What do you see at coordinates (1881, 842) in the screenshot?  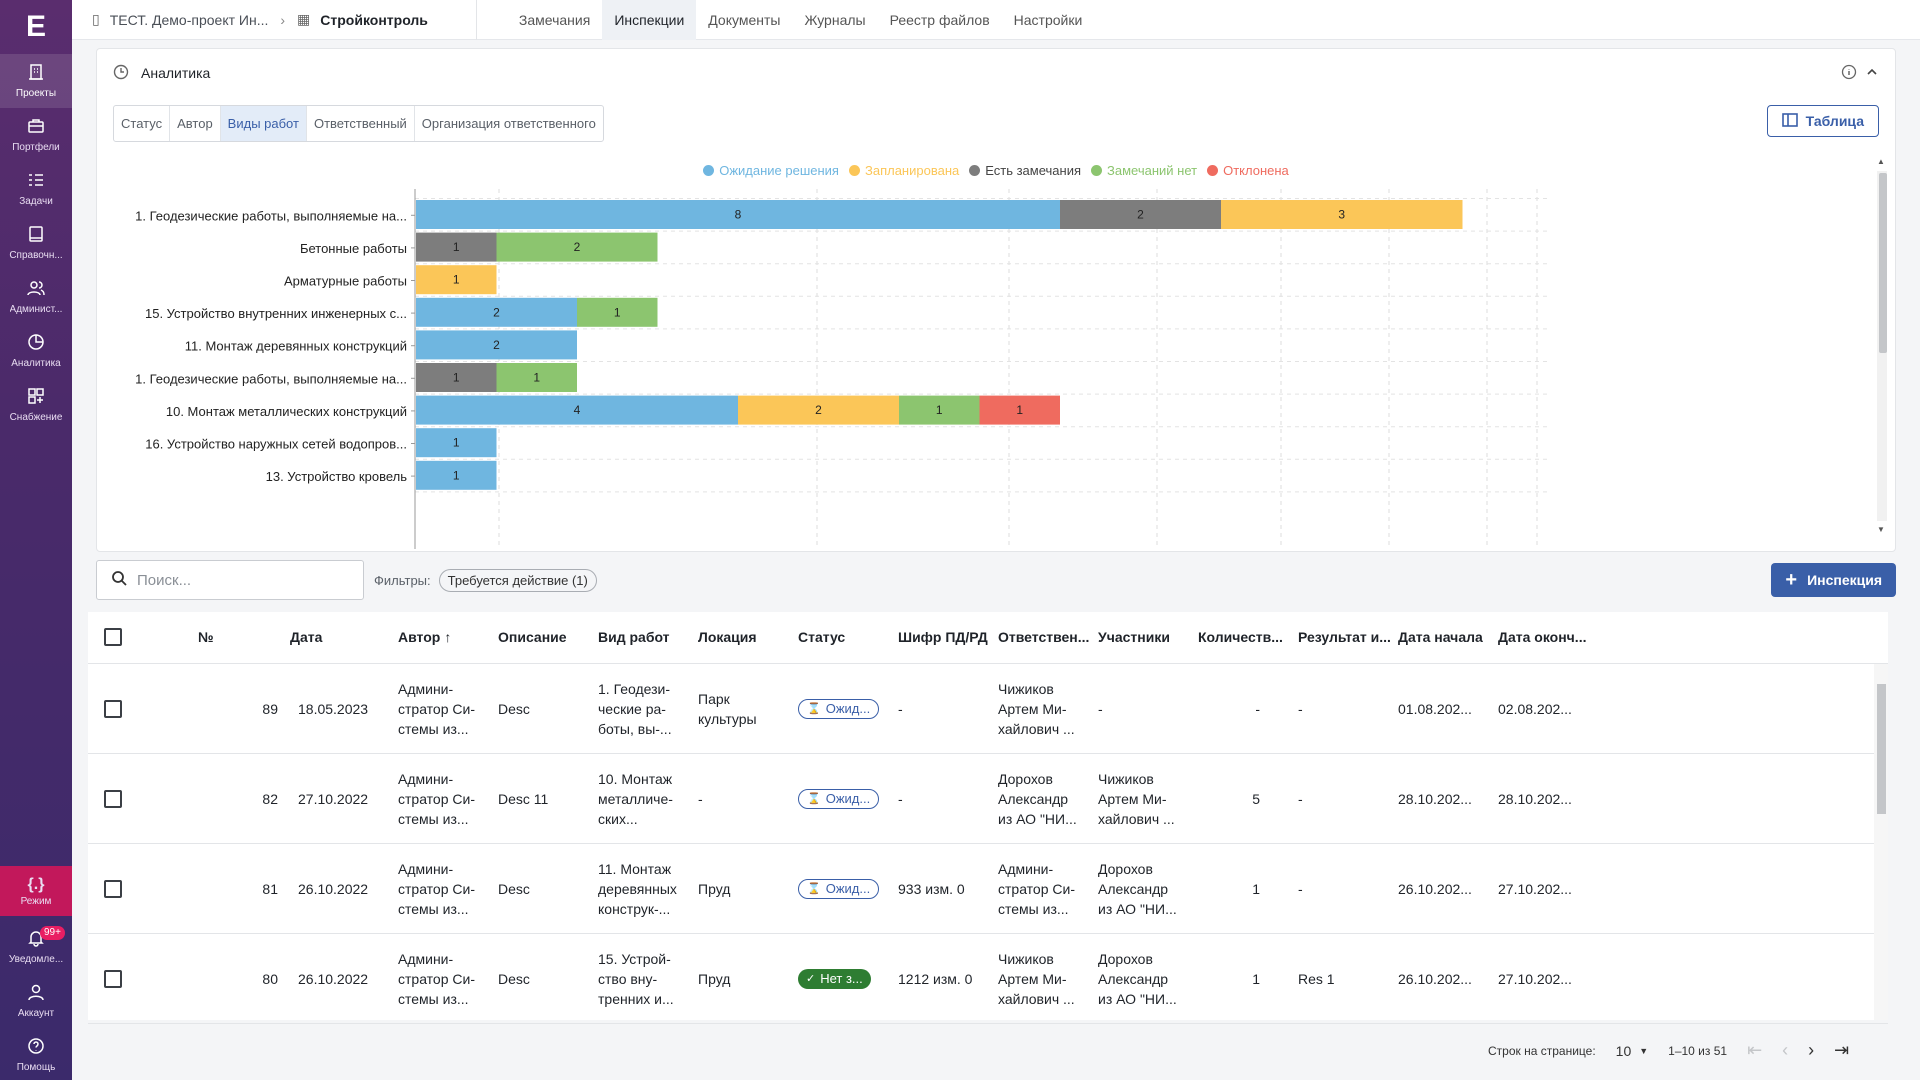 I see `table-scrollbar` at bounding box center [1881, 842].